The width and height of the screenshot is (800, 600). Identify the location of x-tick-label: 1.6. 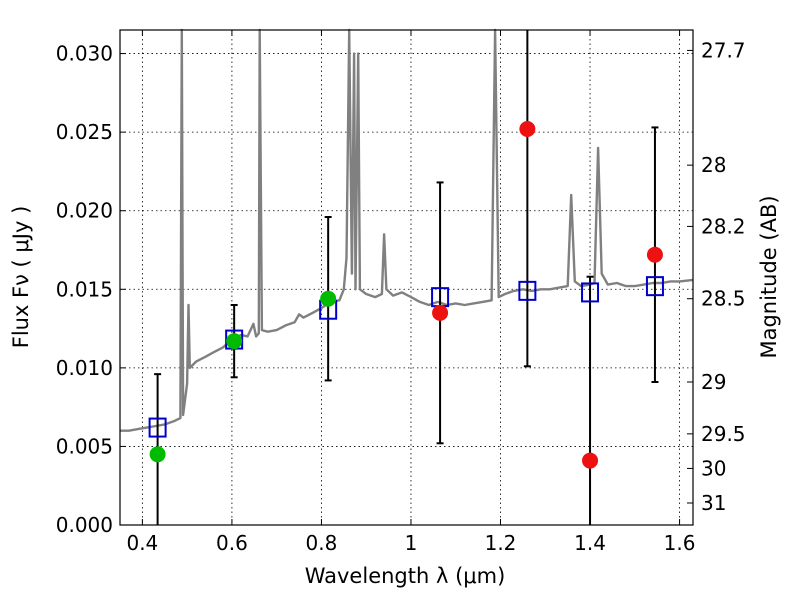
(680, 543).